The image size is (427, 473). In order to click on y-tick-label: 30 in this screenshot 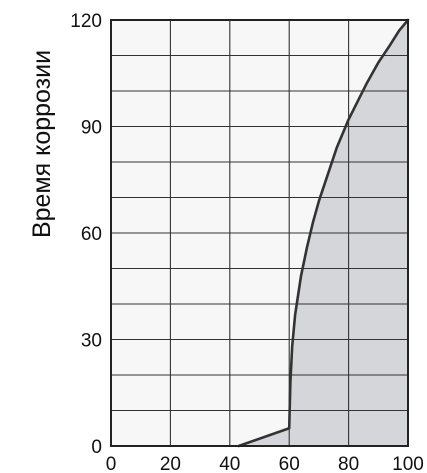, I will do `click(91, 341)`.